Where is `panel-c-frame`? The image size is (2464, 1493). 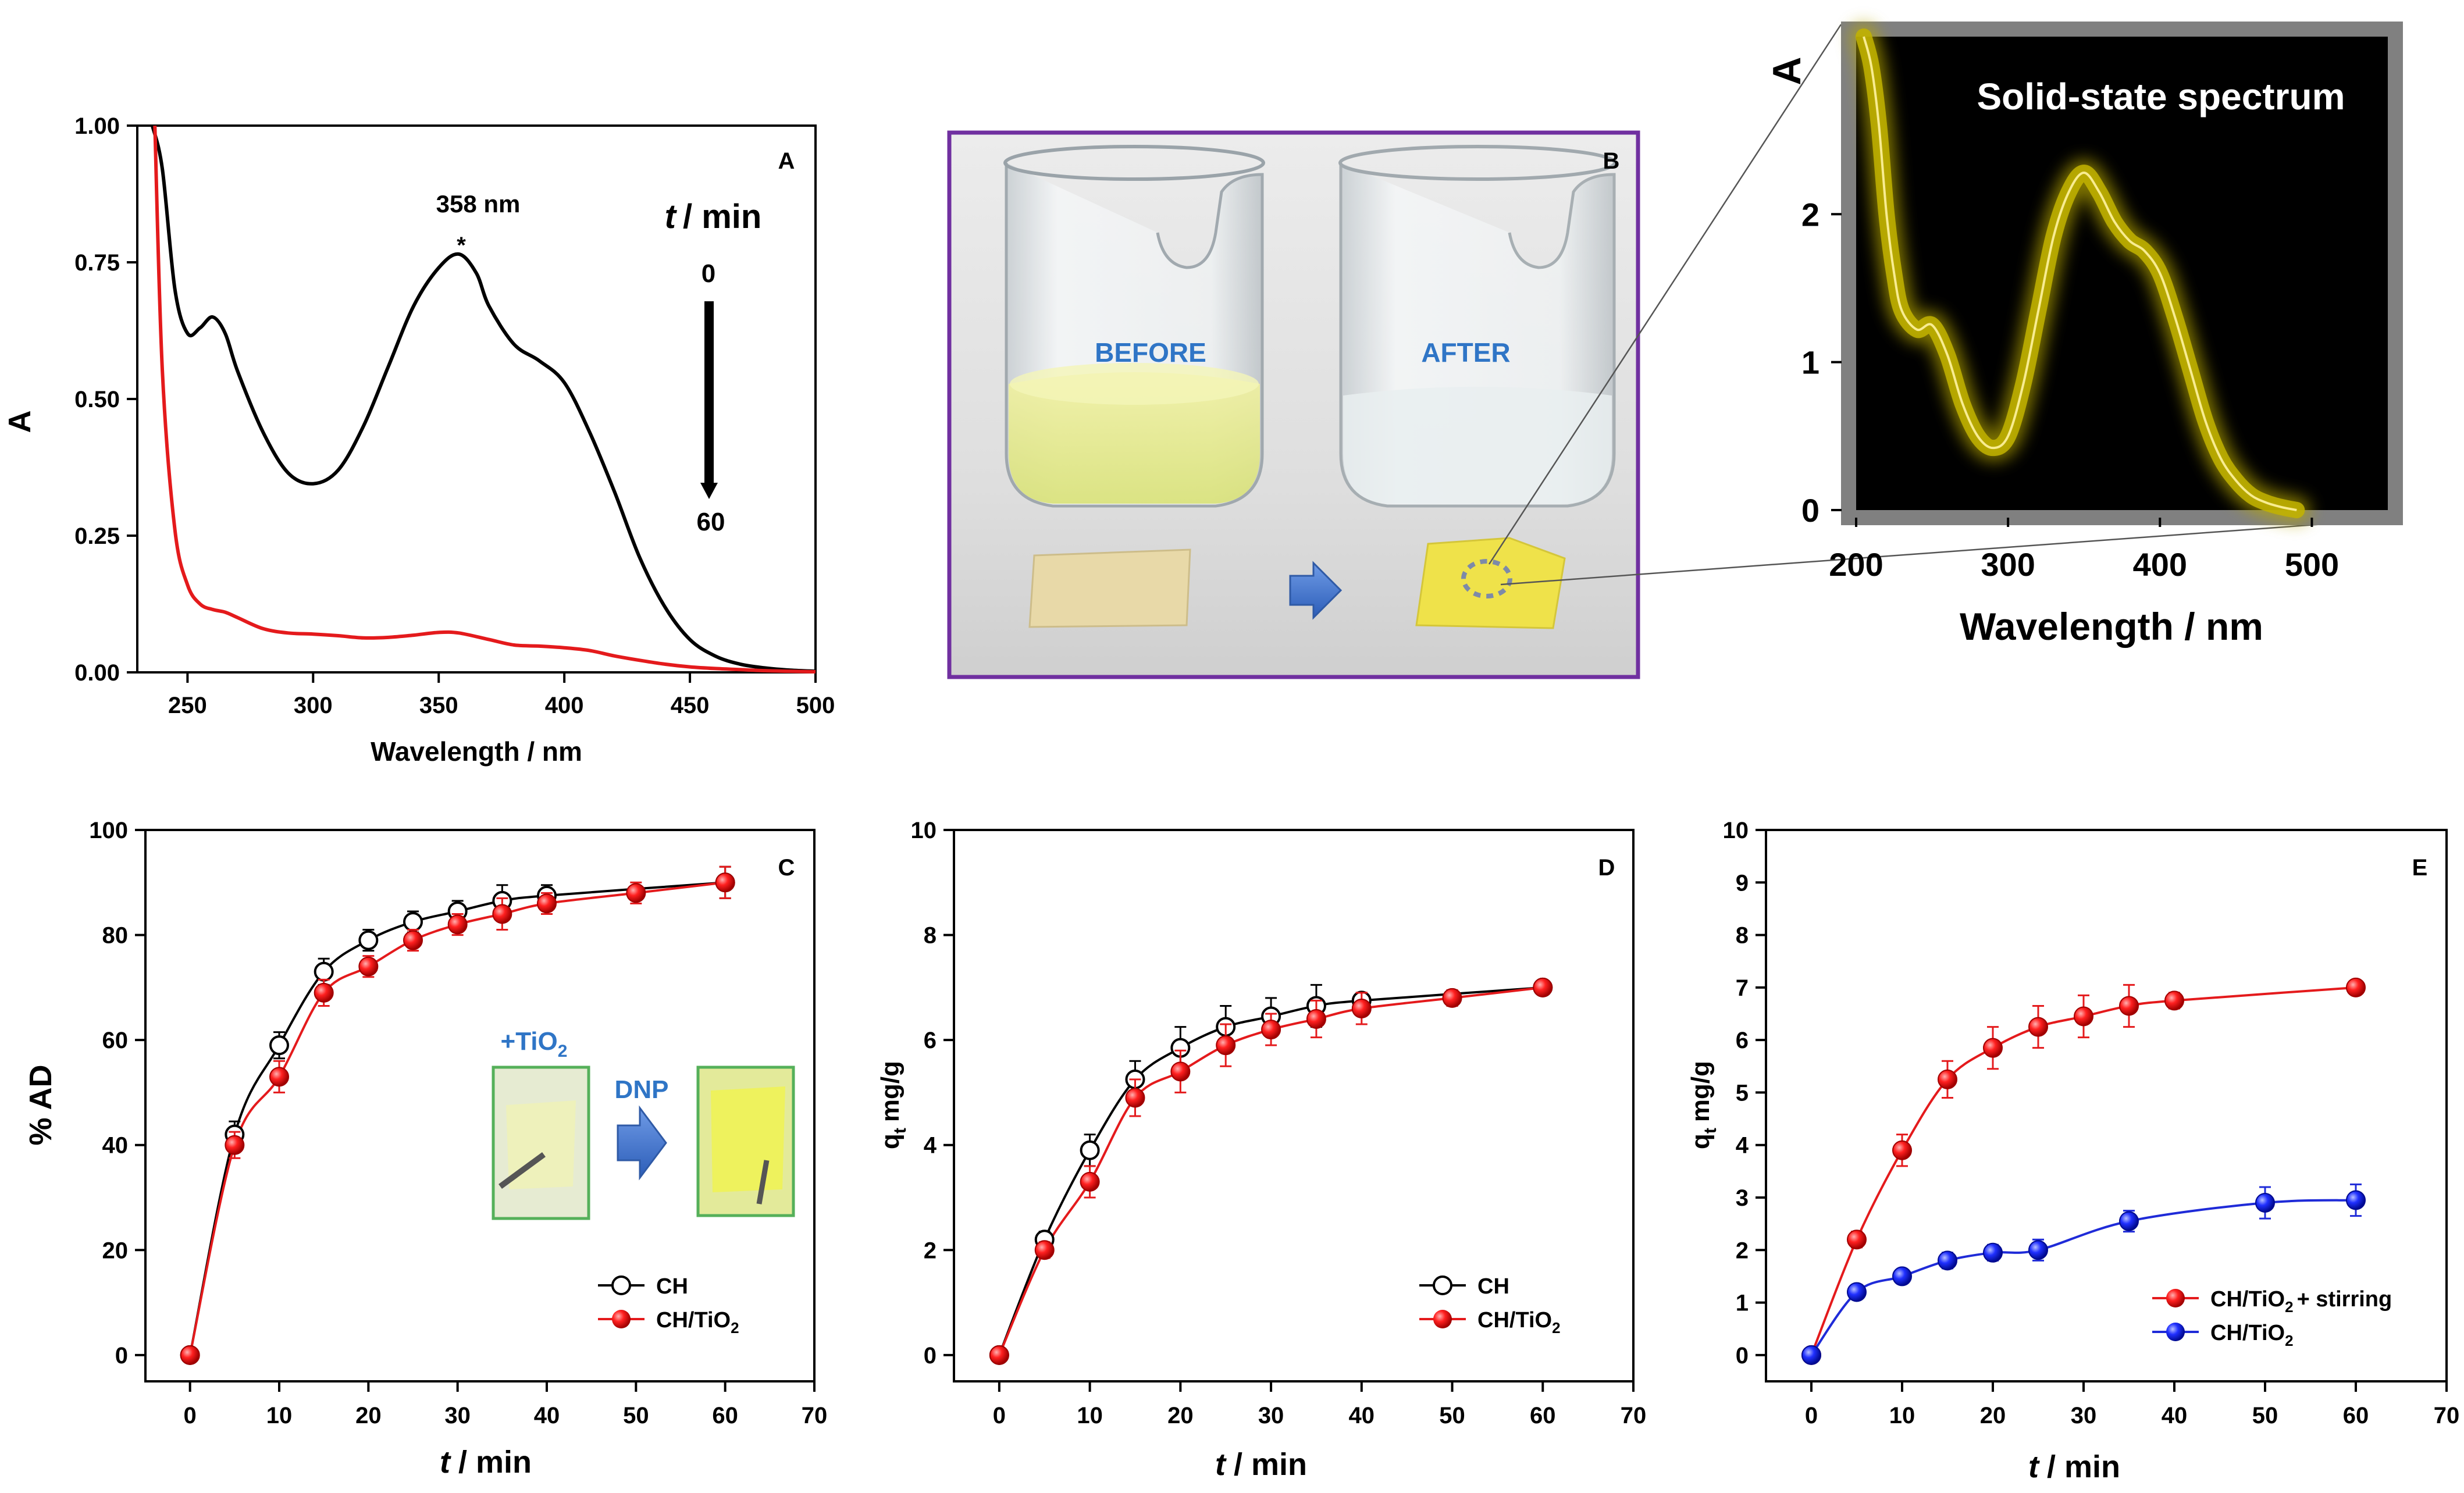 panel-c-frame is located at coordinates (480, 1105).